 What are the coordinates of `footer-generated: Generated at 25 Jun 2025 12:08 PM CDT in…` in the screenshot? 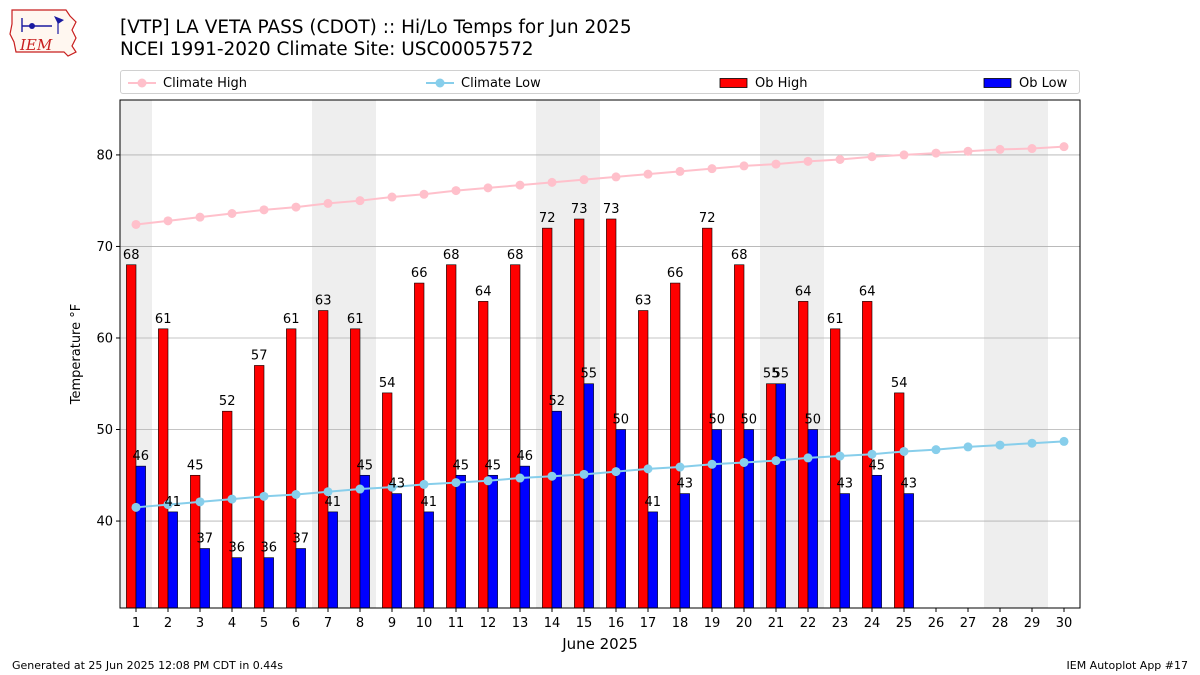 It's located at (148, 665).